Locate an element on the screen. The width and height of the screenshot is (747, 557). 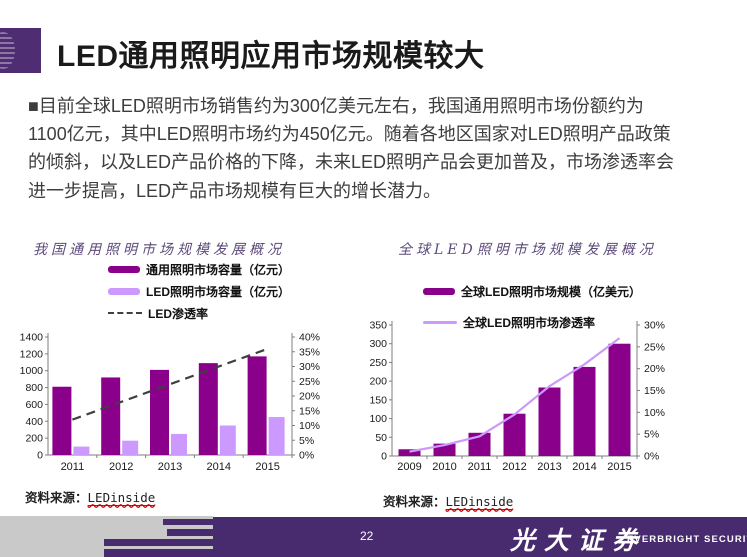
legend-item: 通用照明市场容量（亿元） is located at coordinates (199, 269).